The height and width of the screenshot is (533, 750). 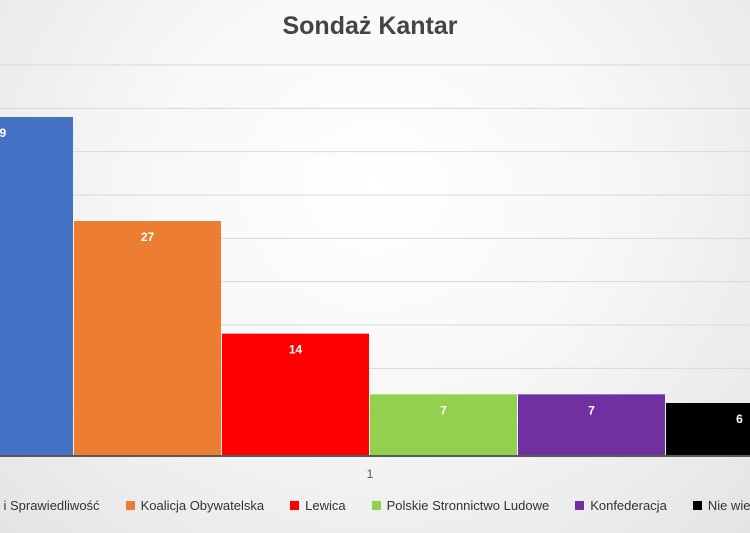 I want to click on data-label: 27, so click(x=148, y=237).